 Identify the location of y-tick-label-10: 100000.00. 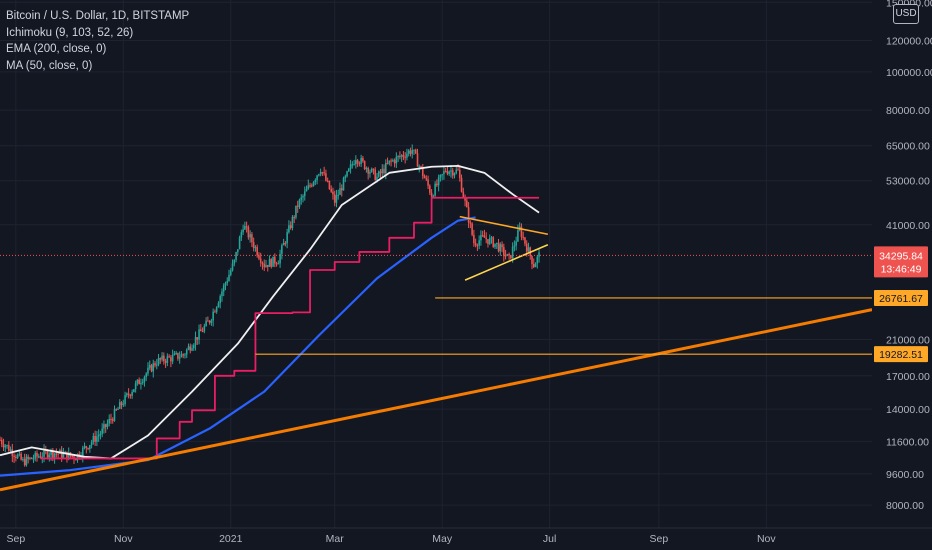
(909, 73).